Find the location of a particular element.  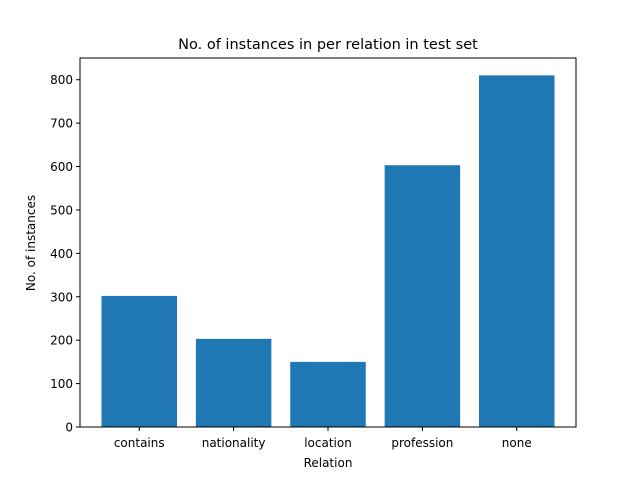

y-tick-label: 100 is located at coordinates (61, 384).